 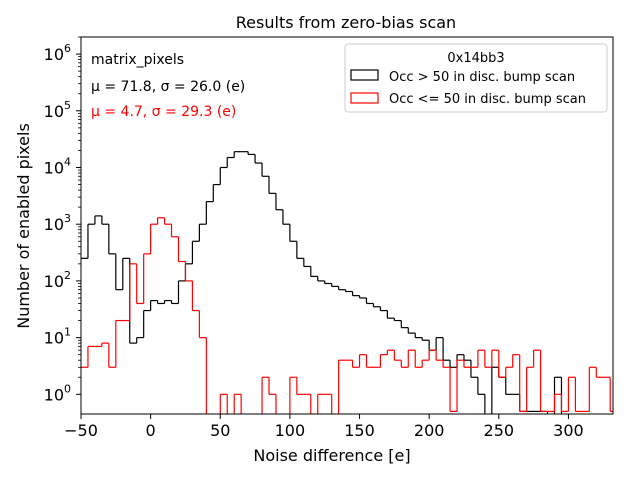 What do you see at coordinates (57, 53) in the screenshot?
I see `y-tick-label-6: 10⁶` at bounding box center [57, 53].